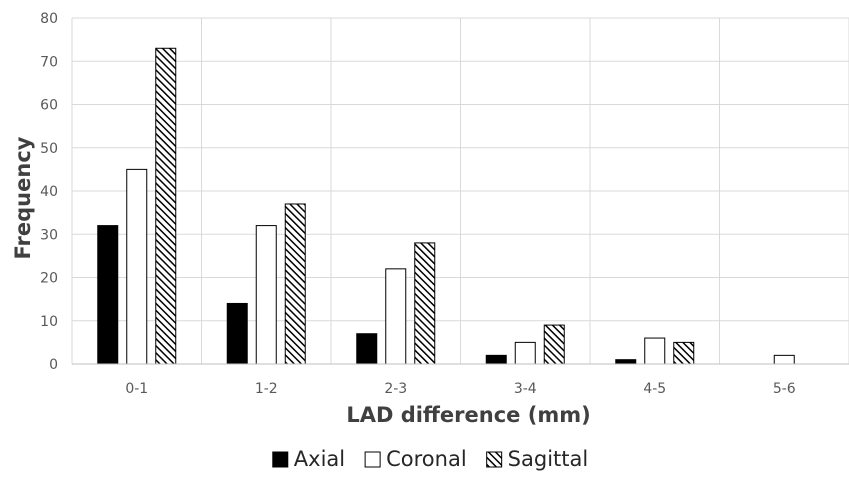  Describe the element at coordinates (319, 459) in the screenshot. I see `legend-label-axial: Axial` at that location.